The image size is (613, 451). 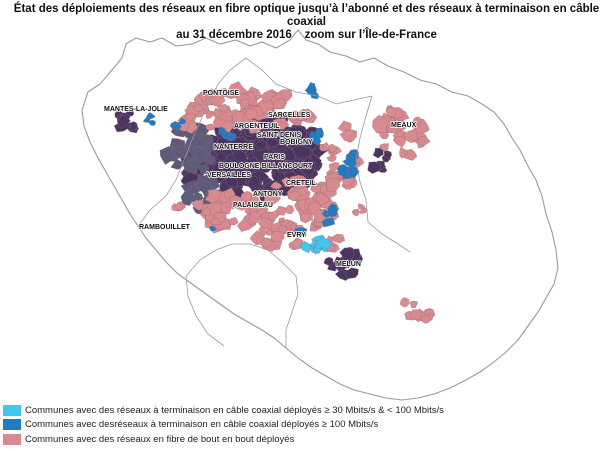 I want to click on city-label-palaiseau: PALAISEAU, so click(x=253, y=205).